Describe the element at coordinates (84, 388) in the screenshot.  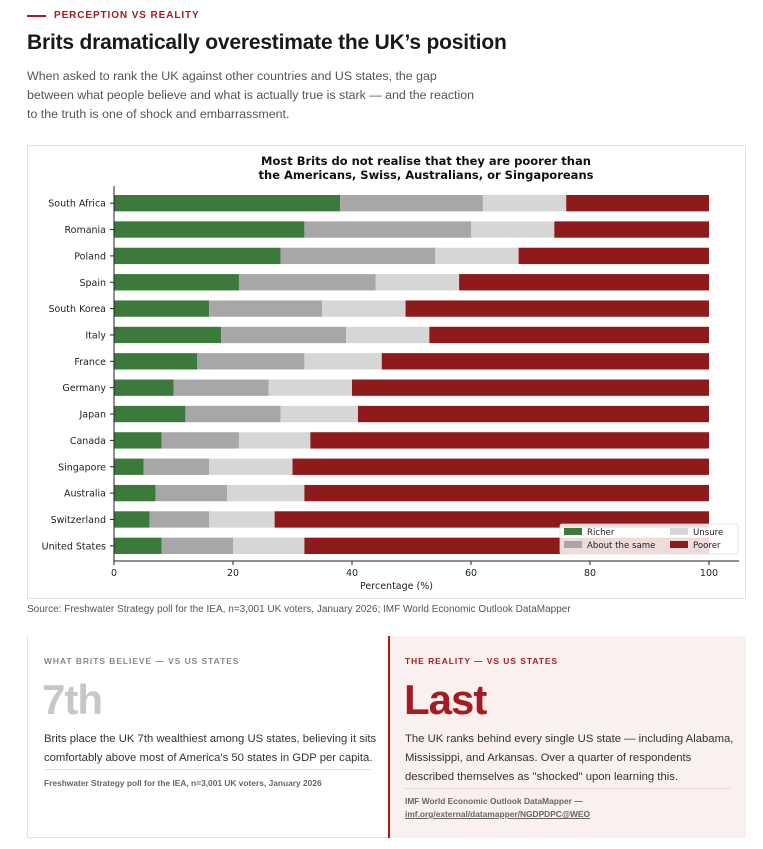
I see `y-tick-label: Germany` at that location.